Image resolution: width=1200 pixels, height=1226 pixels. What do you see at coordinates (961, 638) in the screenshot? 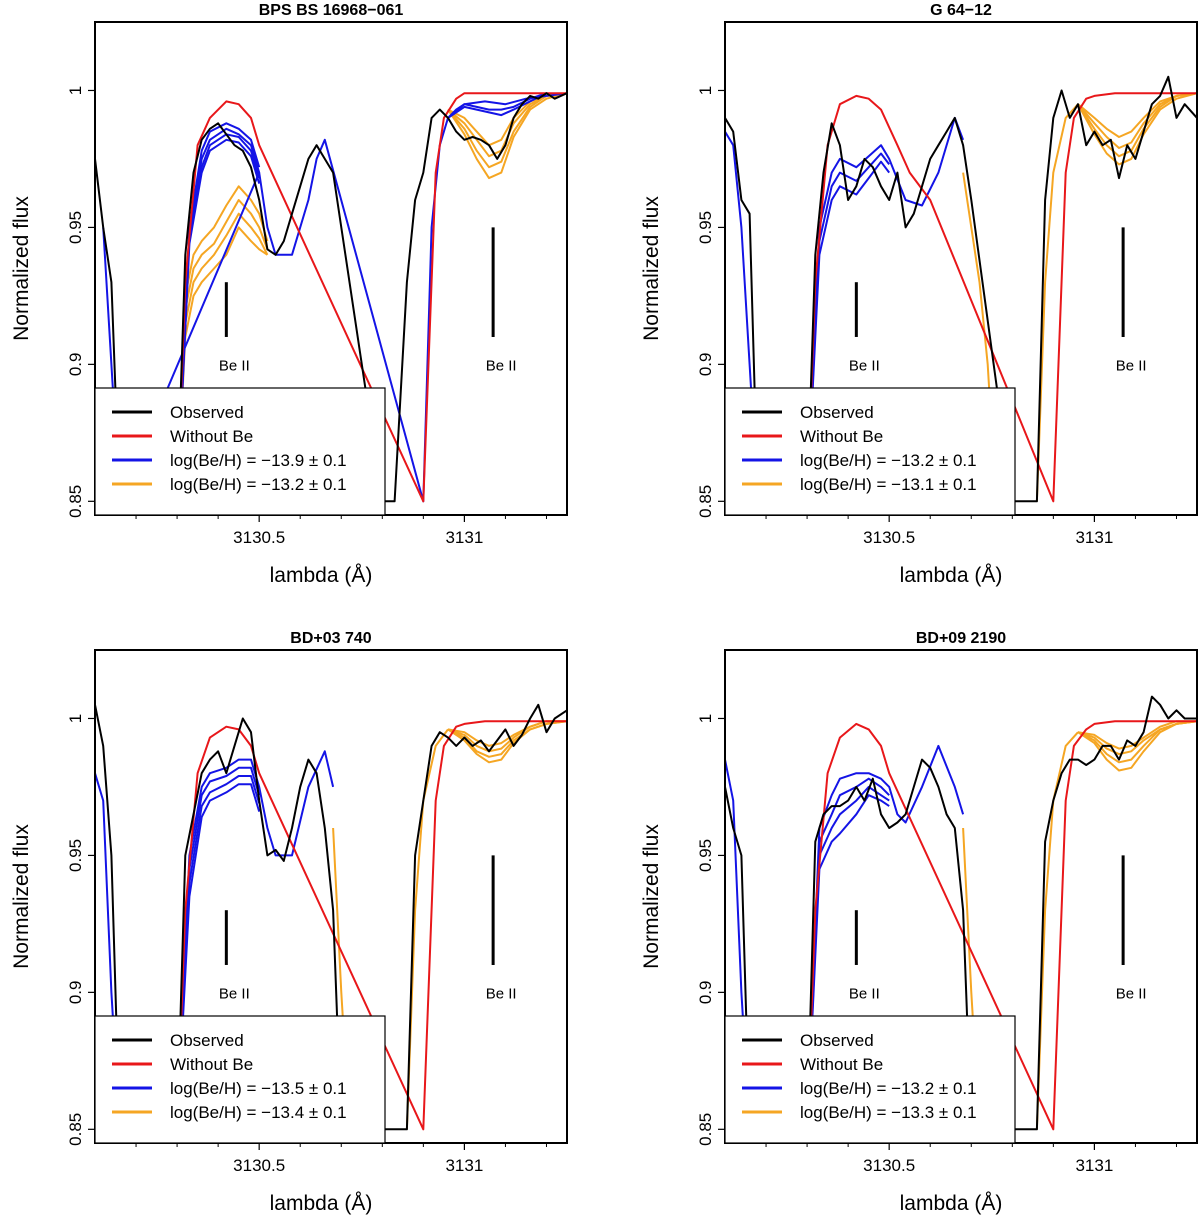
I see `chart-title: BD+09 2190` at bounding box center [961, 638].